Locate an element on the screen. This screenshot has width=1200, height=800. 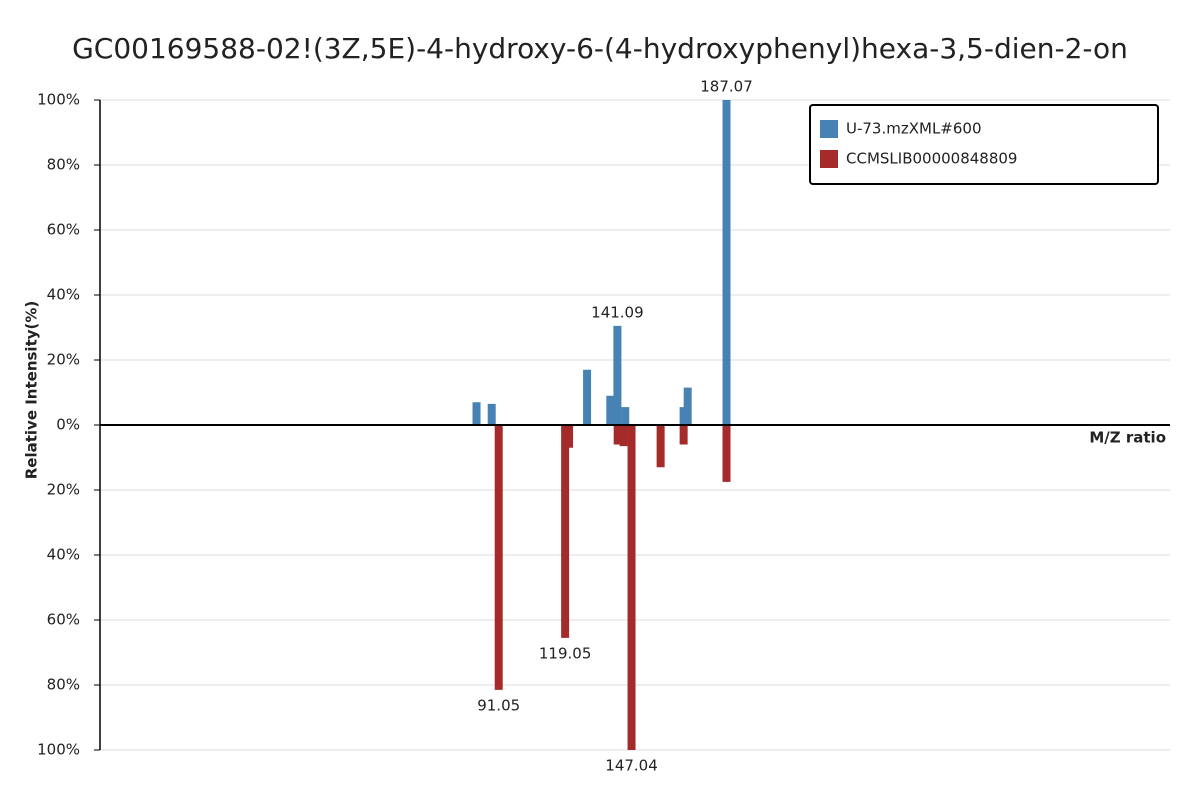
y-axis-label: Relative Intensity(%) is located at coordinates (32, 390).